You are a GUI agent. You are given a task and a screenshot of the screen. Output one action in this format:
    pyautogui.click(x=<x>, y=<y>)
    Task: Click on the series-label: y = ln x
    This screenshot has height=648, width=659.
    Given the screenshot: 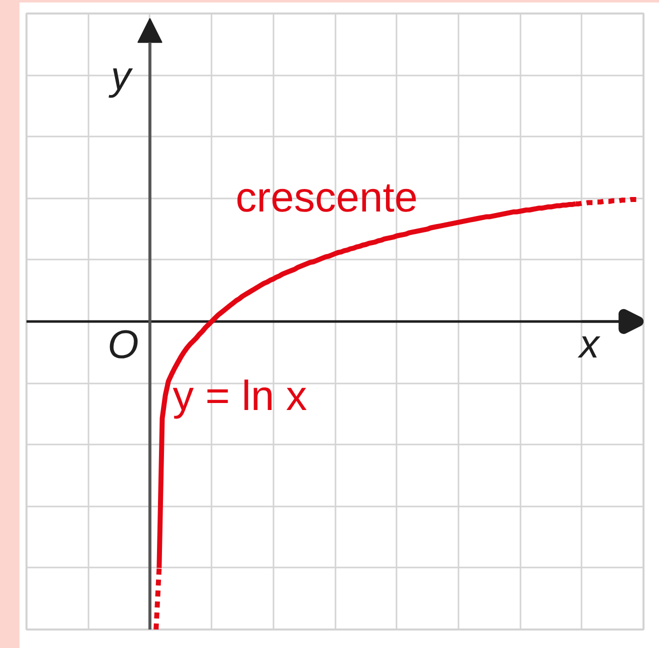 What is the action you would take?
    pyautogui.click(x=239, y=395)
    